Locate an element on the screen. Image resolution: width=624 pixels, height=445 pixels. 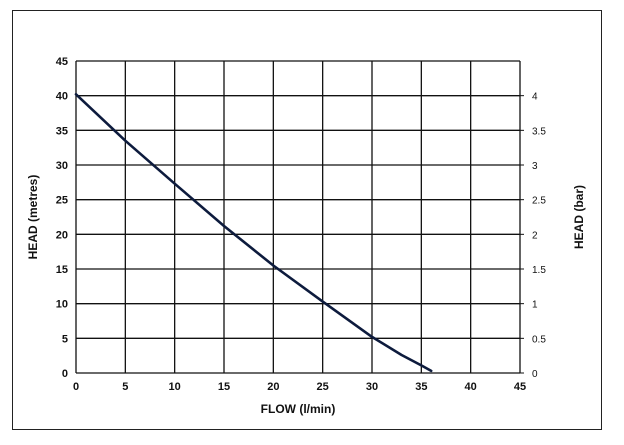
x-tick-label: 25 is located at coordinates (323, 387).